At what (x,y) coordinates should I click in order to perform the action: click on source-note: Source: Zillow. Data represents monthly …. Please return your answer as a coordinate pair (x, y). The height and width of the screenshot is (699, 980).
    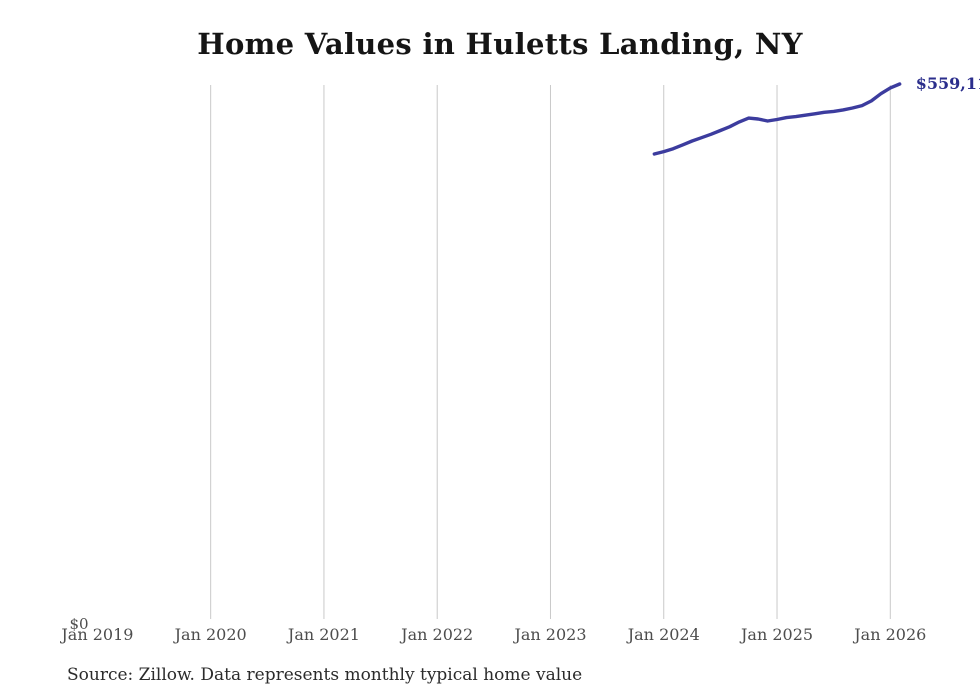
    Looking at the image, I should click on (325, 675).